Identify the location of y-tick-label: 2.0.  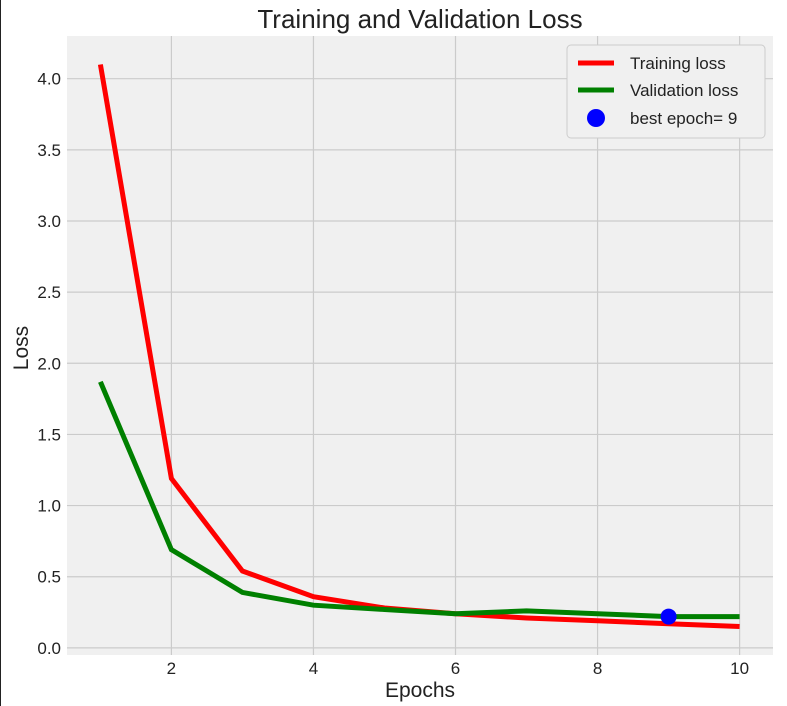
(49, 363).